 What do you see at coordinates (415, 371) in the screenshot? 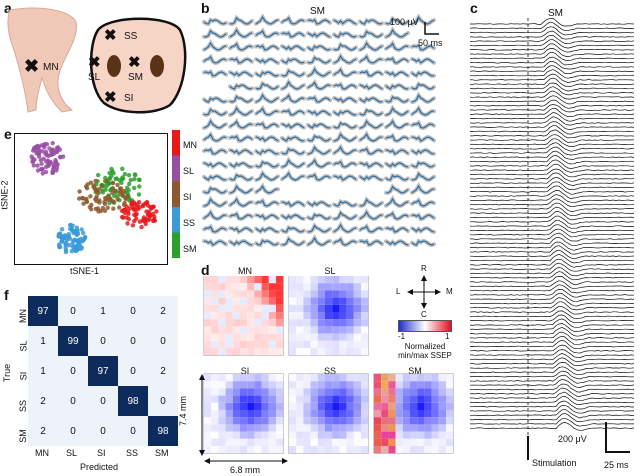
I see `heatmap-title-sm: SM` at bounding box center [415, 371].